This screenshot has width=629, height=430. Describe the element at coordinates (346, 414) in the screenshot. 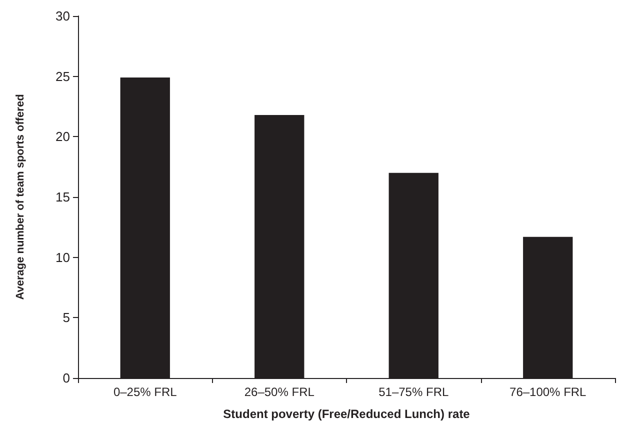

I see `x-axis-title: Student poverty (Free/Reduced Lunch) rate` at that location.